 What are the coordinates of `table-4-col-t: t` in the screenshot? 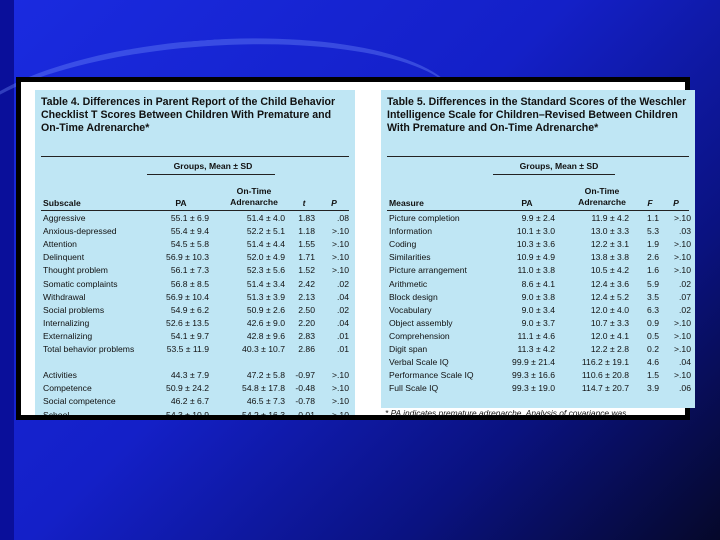 It's located at (304, 203).